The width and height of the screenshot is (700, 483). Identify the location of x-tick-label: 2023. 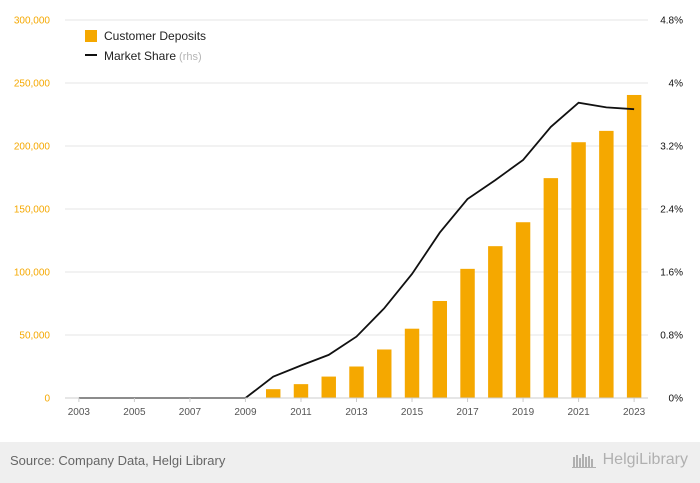
(634, 412).